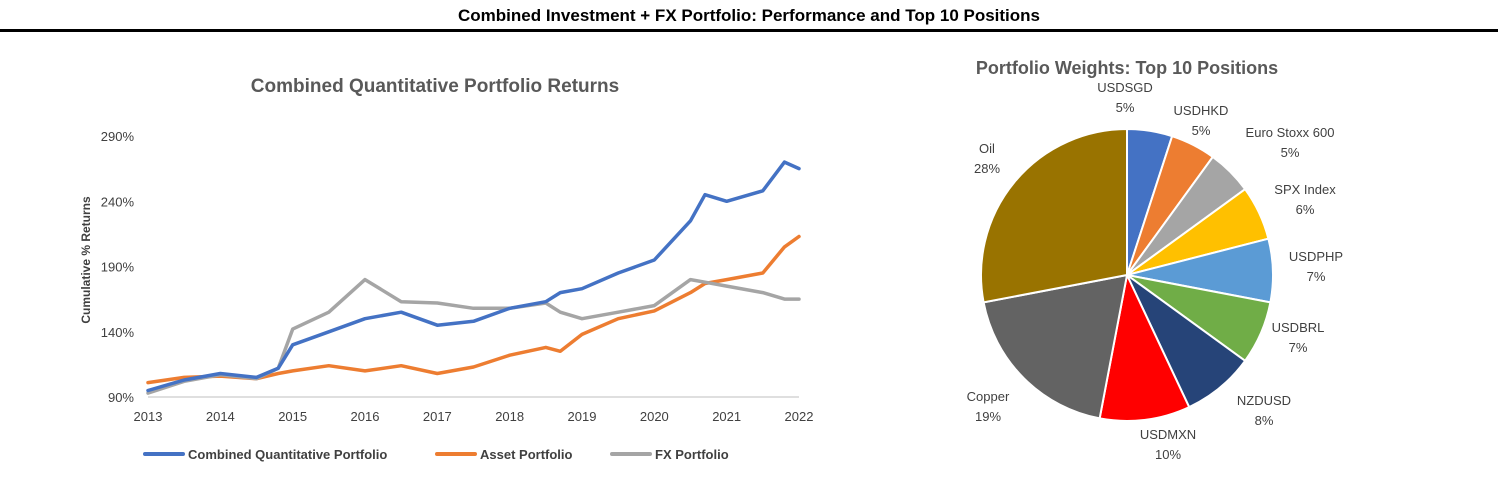 This screenshot has height=492, width=1498. I want to click on pie-label-percent: 28%, so click(987, 168).